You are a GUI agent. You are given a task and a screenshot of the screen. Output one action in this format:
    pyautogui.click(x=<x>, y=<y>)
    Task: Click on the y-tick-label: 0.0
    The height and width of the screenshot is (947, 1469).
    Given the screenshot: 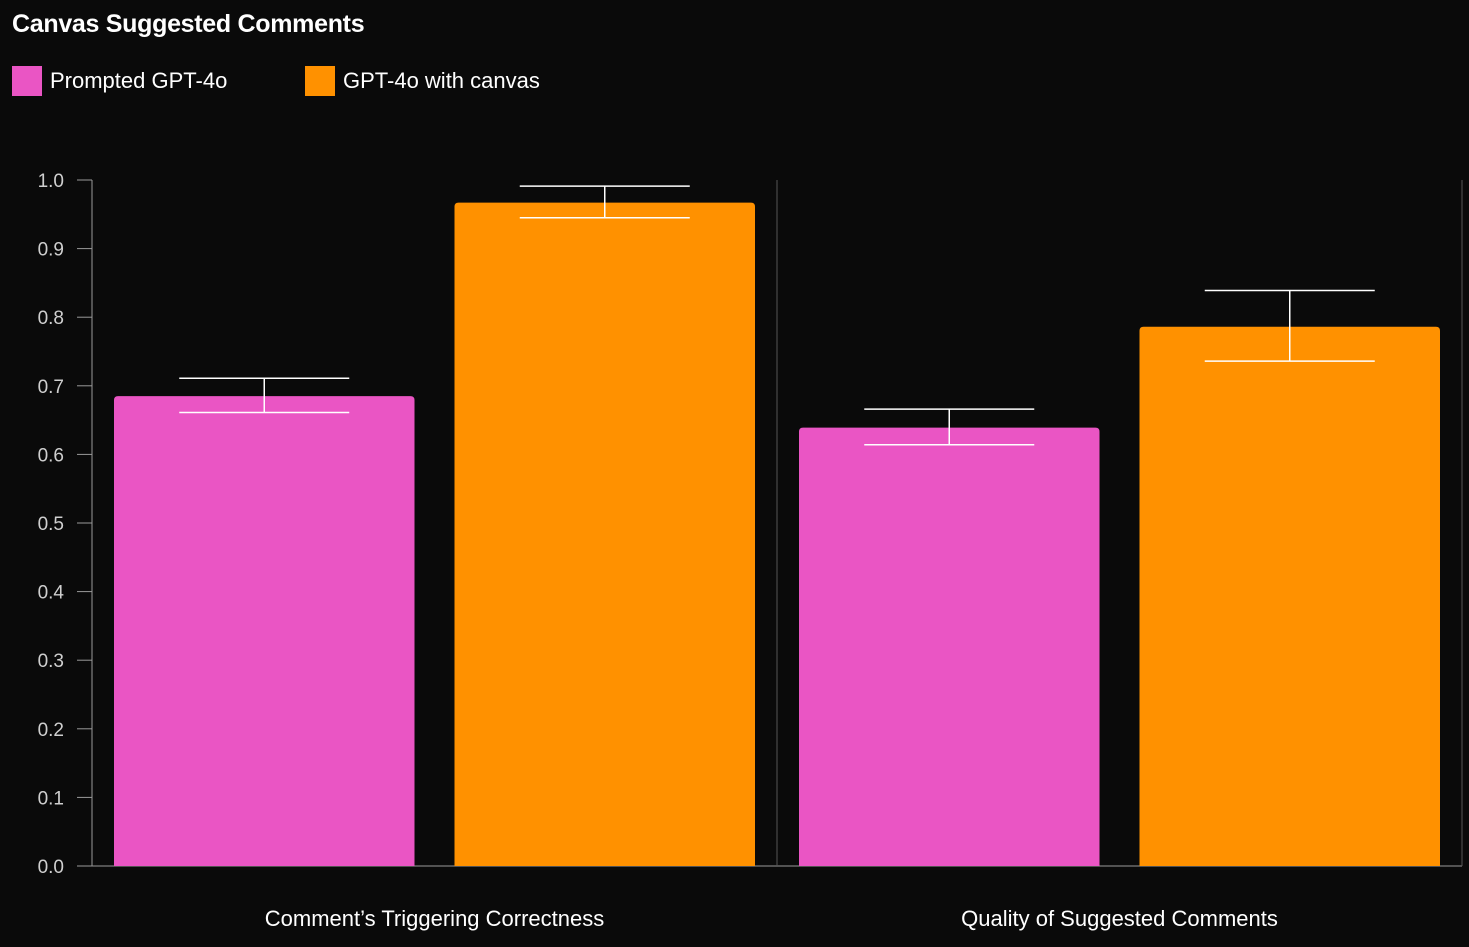 What is the action you would take?
    pyautogui.click(x=51, y=867)
    